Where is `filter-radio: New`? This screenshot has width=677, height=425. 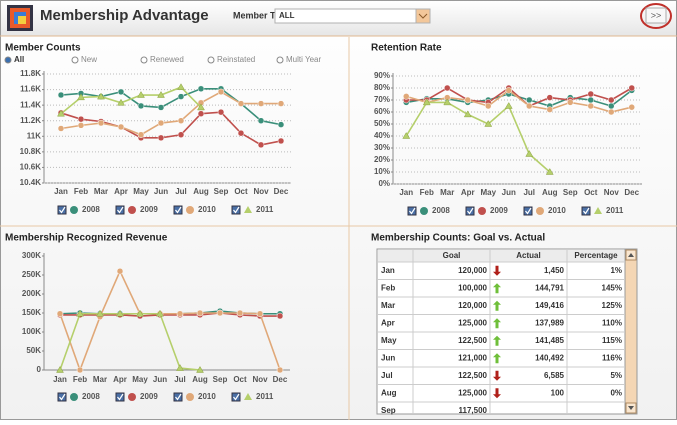
filter-radio: New is located at coordinates (84, 59).